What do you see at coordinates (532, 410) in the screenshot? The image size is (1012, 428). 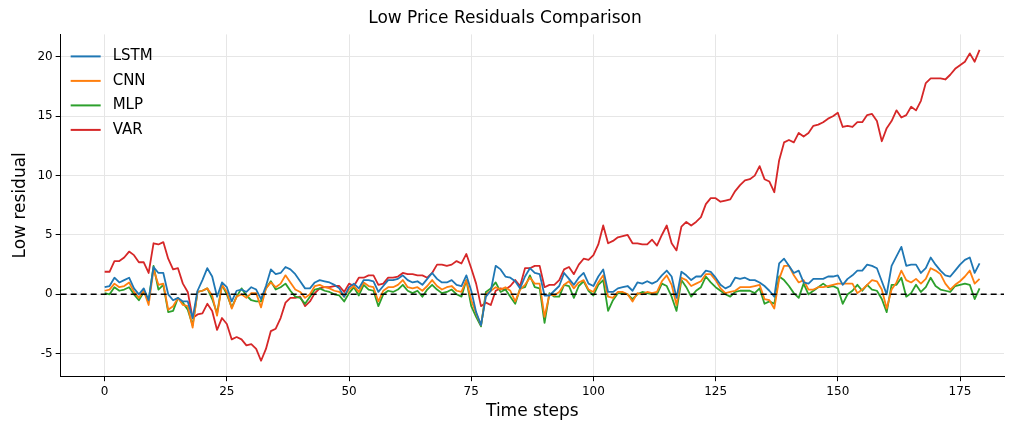 I see `x-axis-title: Time steps` at bounding box center [532, 410].